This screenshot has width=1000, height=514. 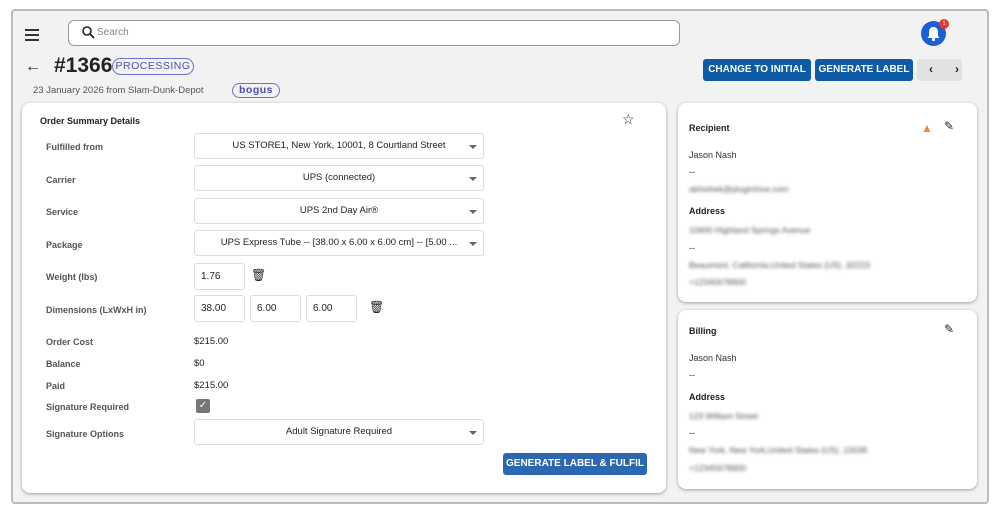 What do you see at coordinates (331, 308) in the screenshot?
I see `height-input: 6.00` at bounding box center [331, 308].